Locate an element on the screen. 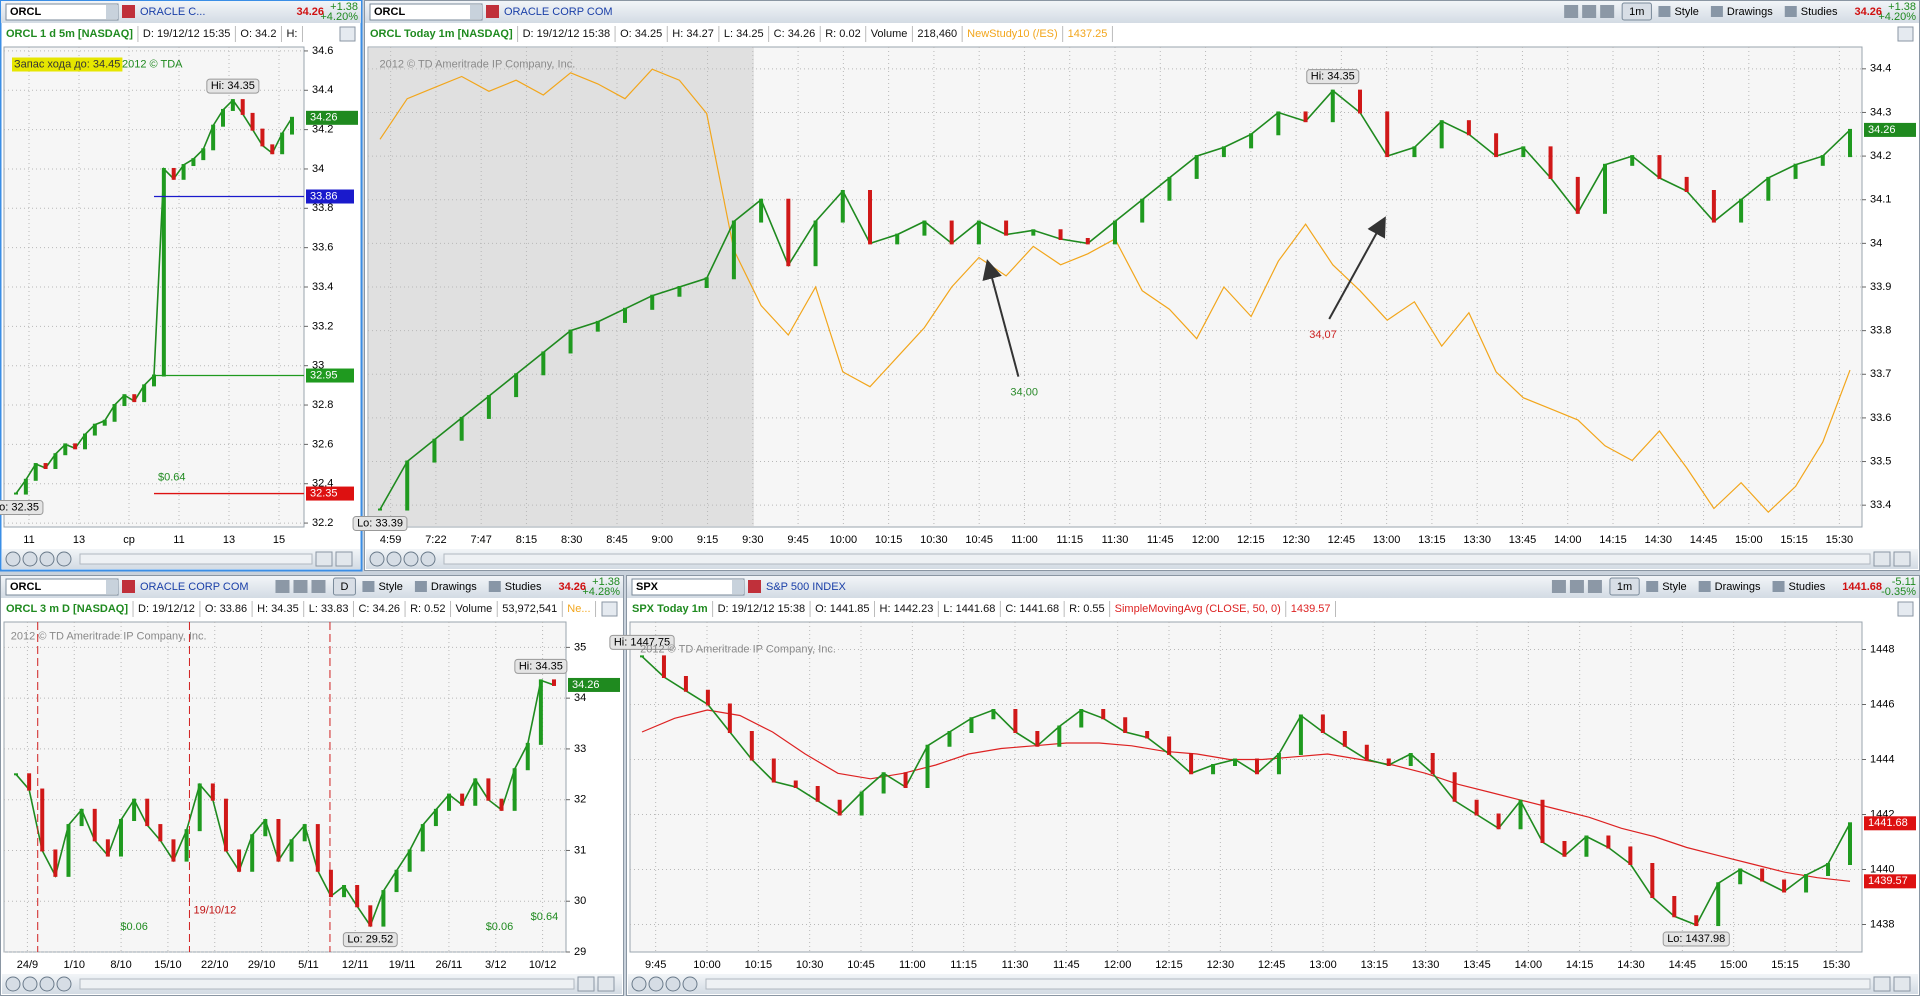 Image resolution: width=1920 pixels, height=996 pixels. price-tag-label: 34.26 is located at coordinates (1882, 130).